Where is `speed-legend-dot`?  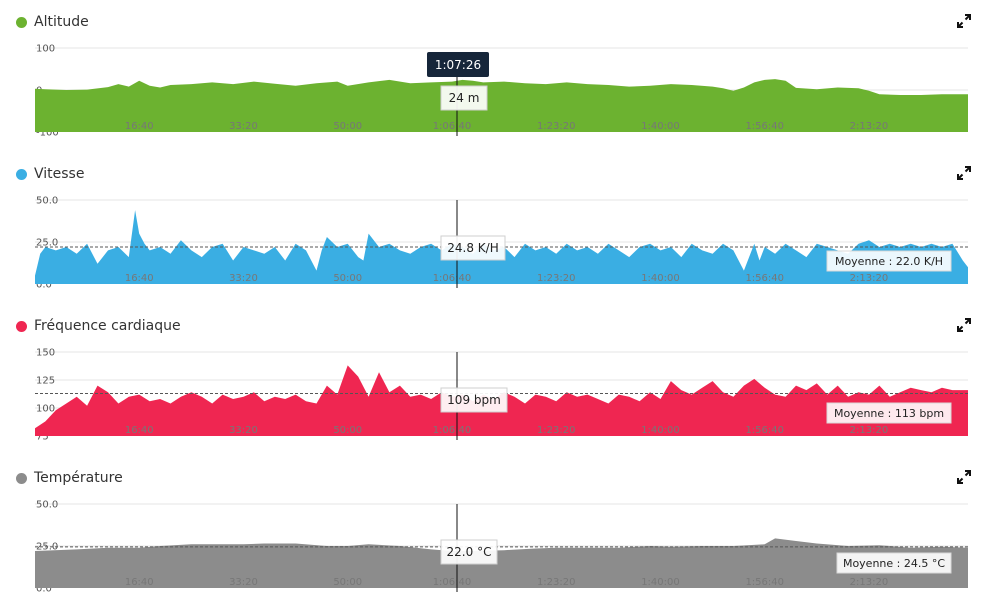 speed-legend-dot is located at coordinates (21, 174).